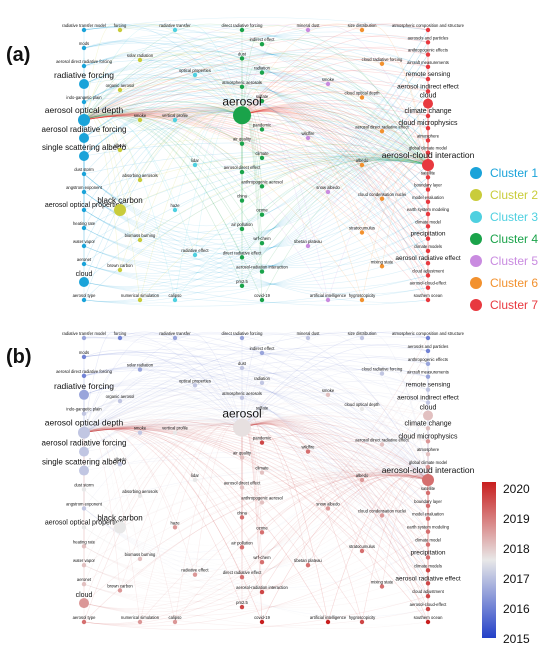  Describe the element at coordinates (428, 197) in the screenshot. I see `panel-a-node-label: model evaluation` at that location.